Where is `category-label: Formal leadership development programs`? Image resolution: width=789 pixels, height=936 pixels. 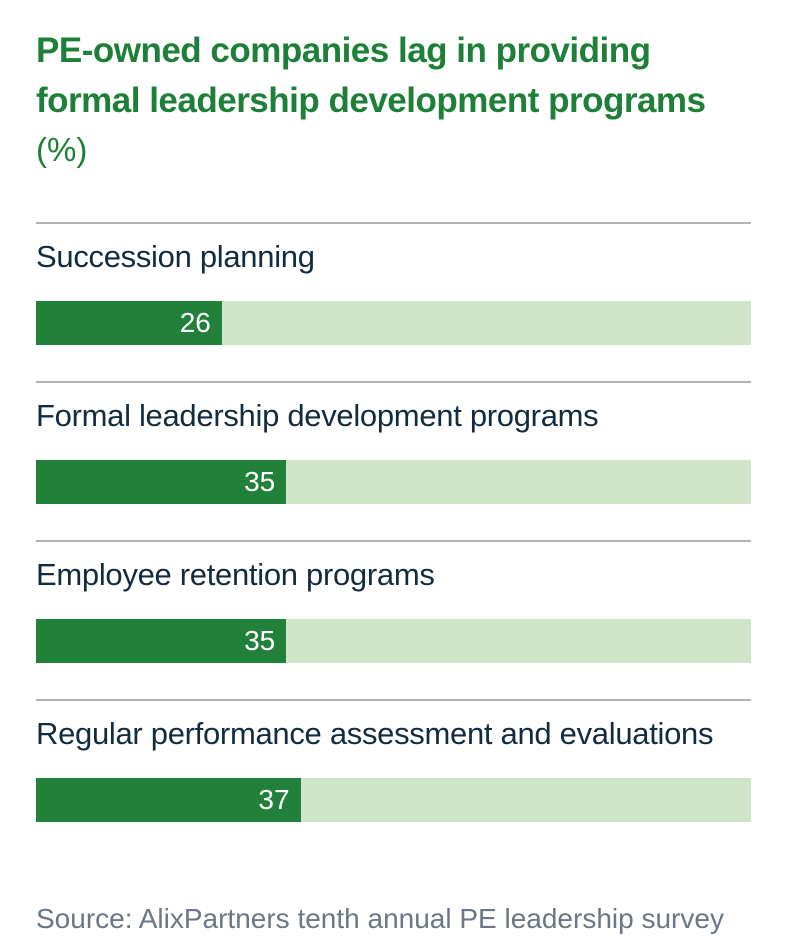
category-label: Formal leadership development programs is located at coordinates (317, 415).